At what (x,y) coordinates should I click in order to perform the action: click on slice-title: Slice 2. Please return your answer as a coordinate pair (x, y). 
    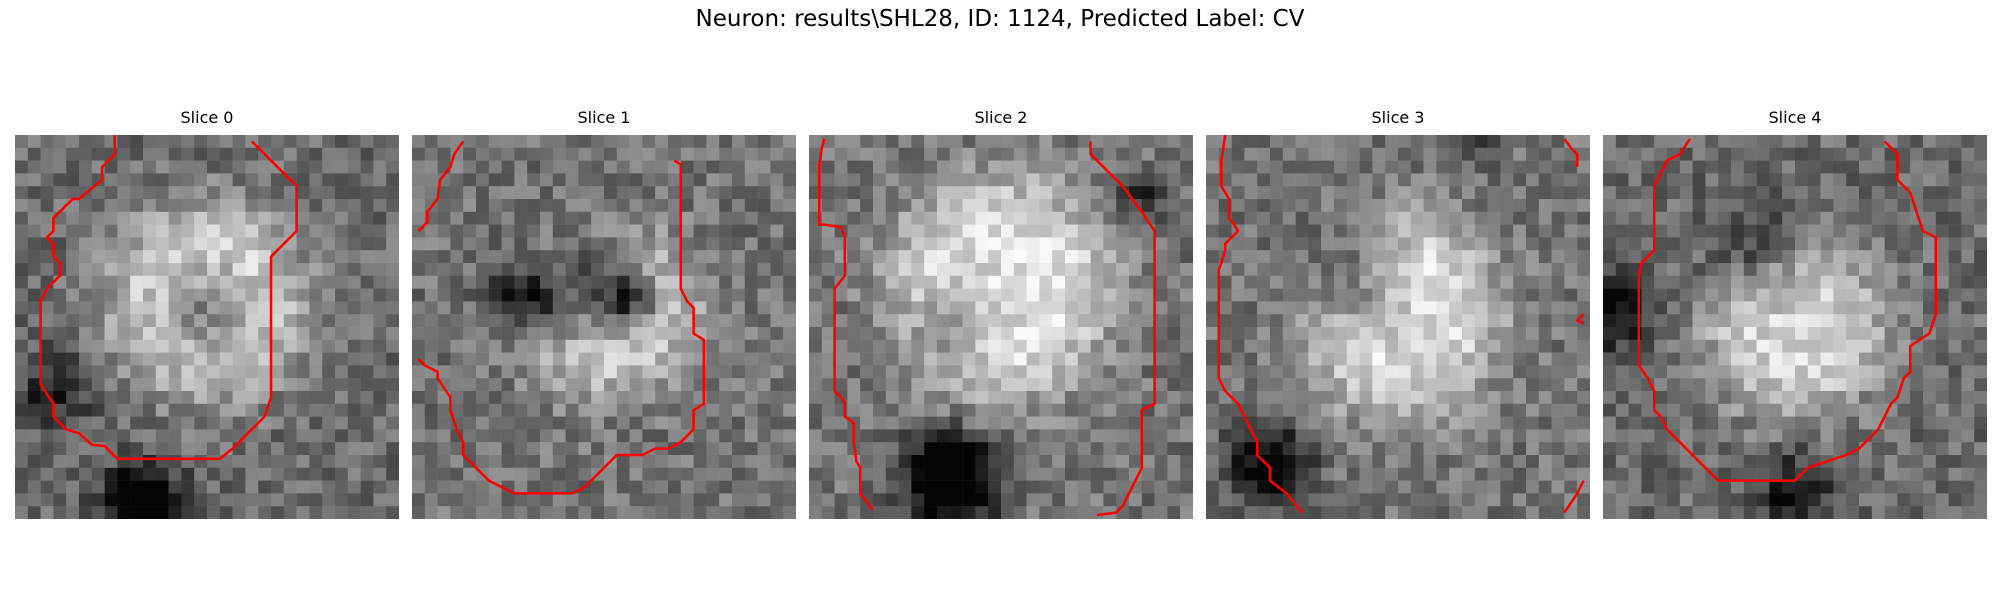
    Looking at the image, I should click on (1001, 117).